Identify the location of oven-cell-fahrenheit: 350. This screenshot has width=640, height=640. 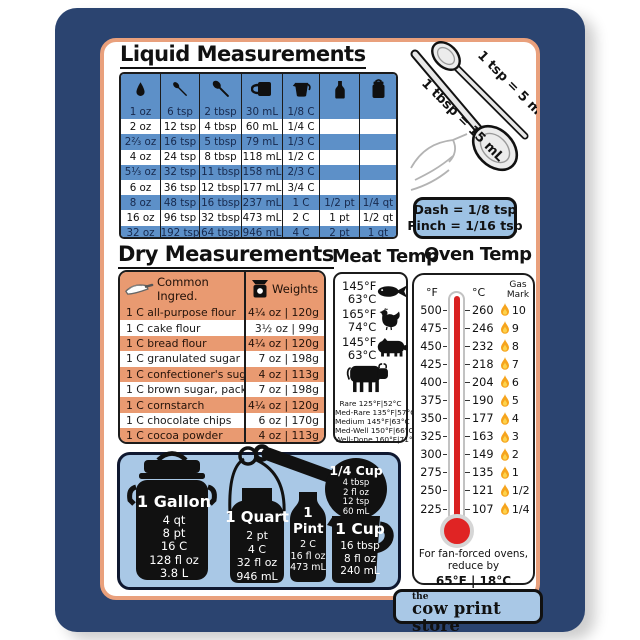
(431, 419).